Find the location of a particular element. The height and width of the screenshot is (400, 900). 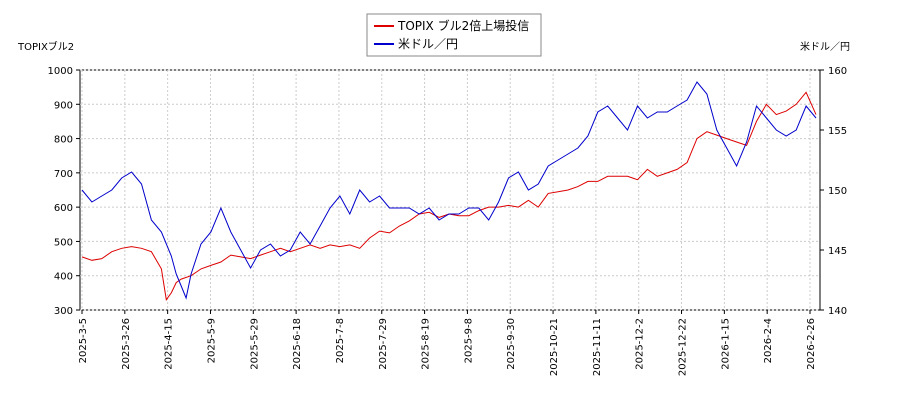

legend-label-usdjpy: 米ドル／円 is located at coordinates (428, 44).